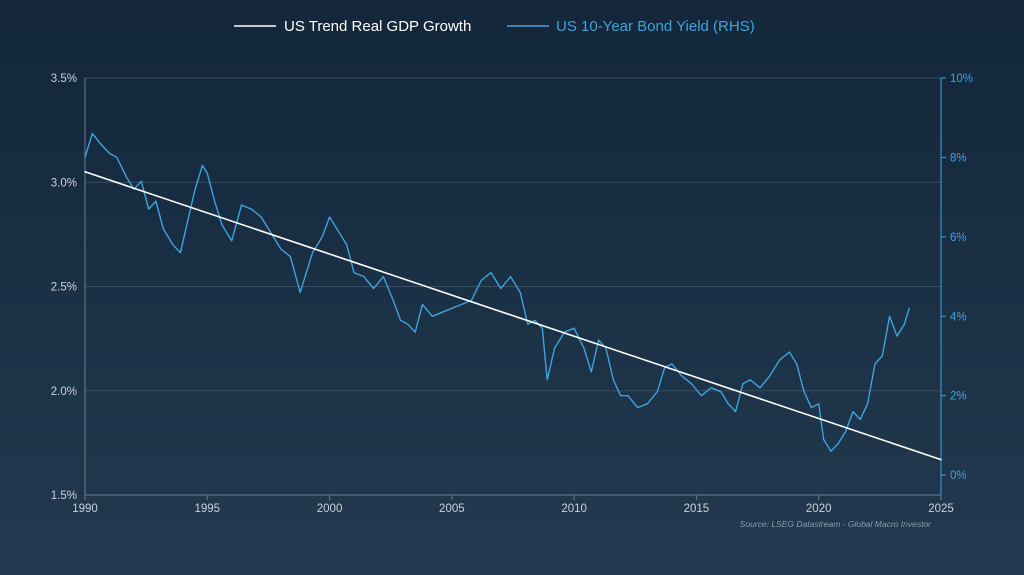 The image size is (1024, 575). I want to click on y-right-tick-label: 10%, so click(961, 79).